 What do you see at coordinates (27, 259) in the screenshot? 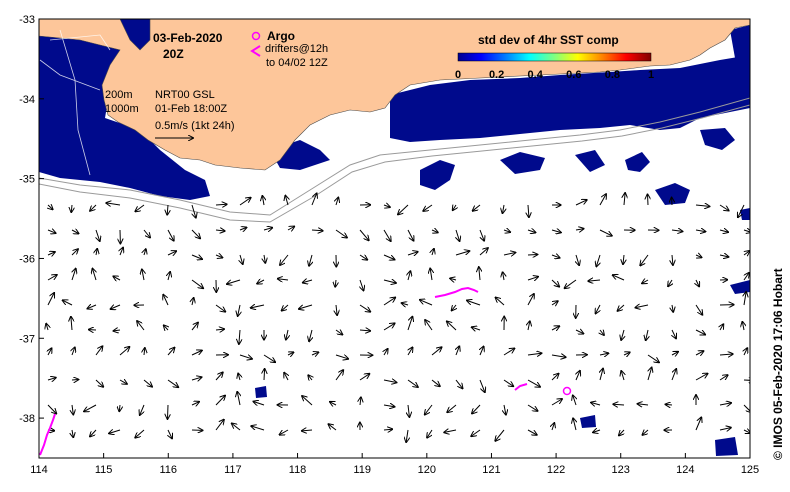
I see `y-tick-label: -36` at bounding box center [27, 259].